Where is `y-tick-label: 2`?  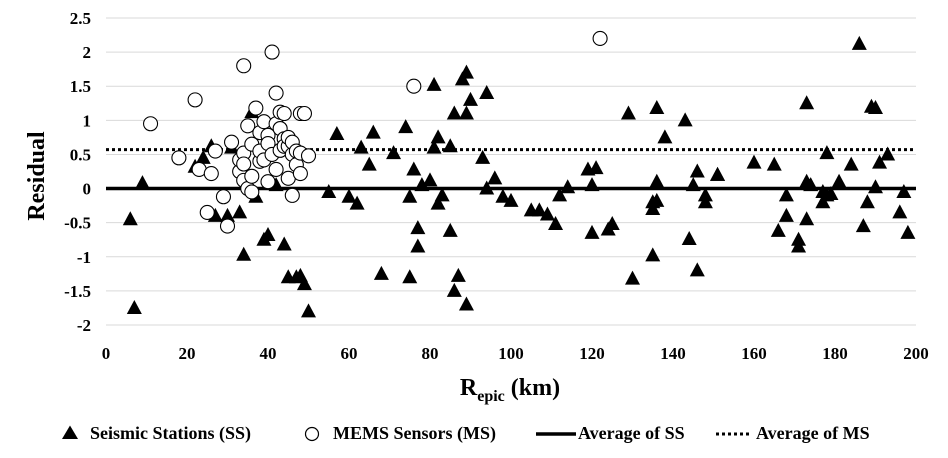 y-tick-label: 2 is located at coordinates (87, 52).